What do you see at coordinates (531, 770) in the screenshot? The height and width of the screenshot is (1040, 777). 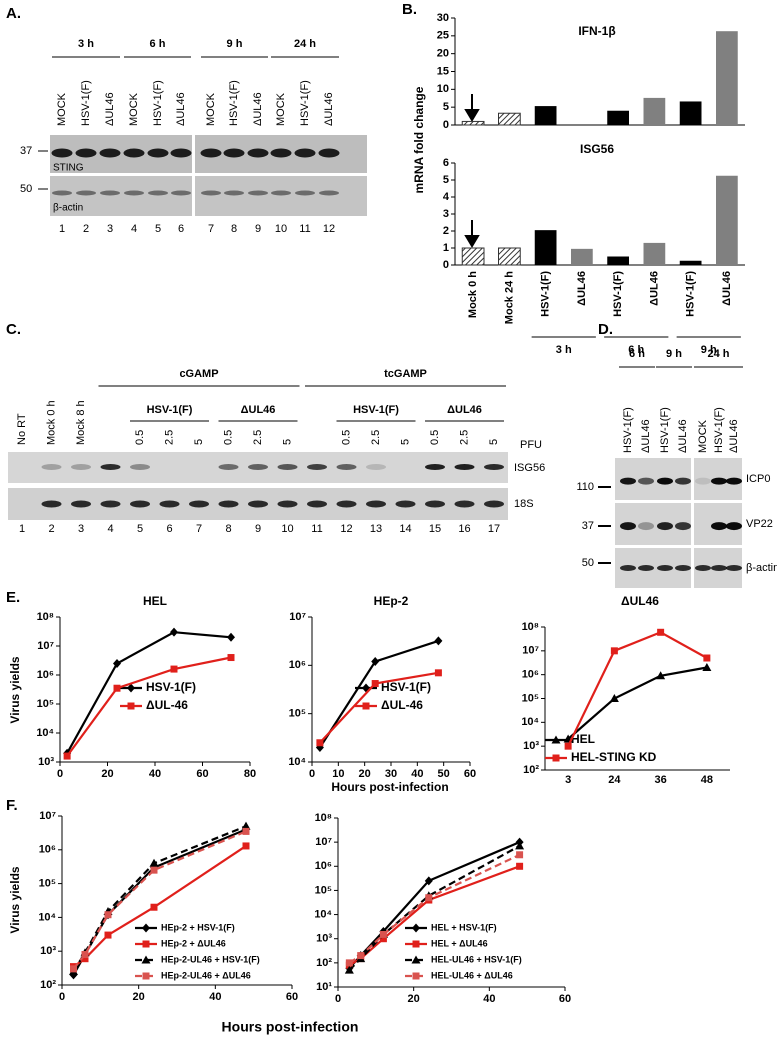 I see `y-tick-label: 10²` at bounding box center [531, 770].